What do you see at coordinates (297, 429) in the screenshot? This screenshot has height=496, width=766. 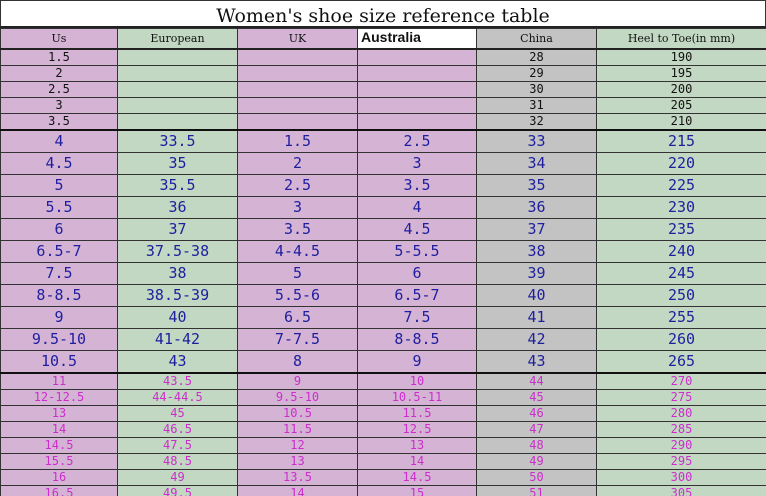 I see `cell-uk: 11.5` at bounding box center [297, 429].